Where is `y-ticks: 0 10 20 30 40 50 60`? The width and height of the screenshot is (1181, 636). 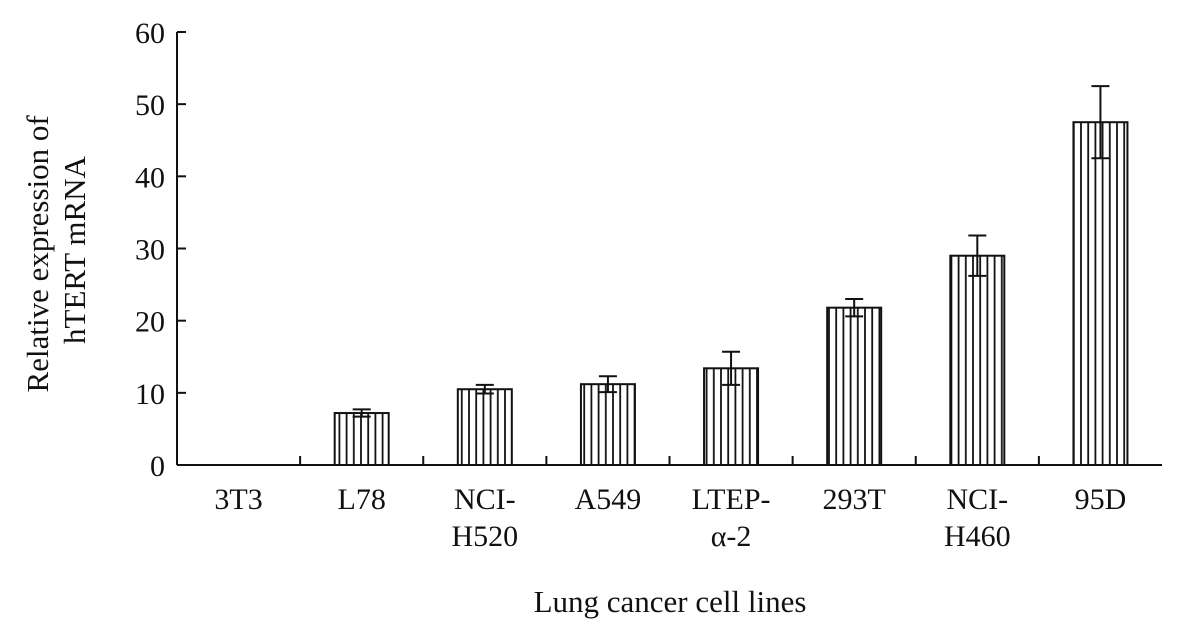 y-ticks: 0 10 20 30 40 50 60 is located at coordinates (160, 250).